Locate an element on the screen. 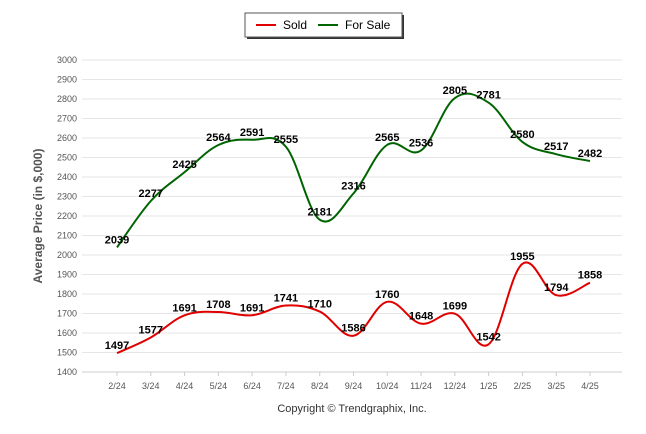 This screenshot has width=646, height=434. y-tick-label: 1900 is located at coordinates (67, 275).